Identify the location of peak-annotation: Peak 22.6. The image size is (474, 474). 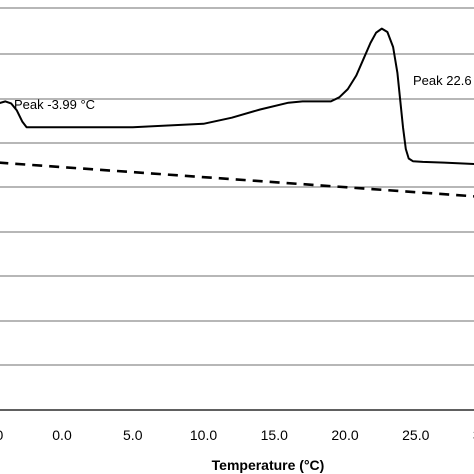
(442, 80).